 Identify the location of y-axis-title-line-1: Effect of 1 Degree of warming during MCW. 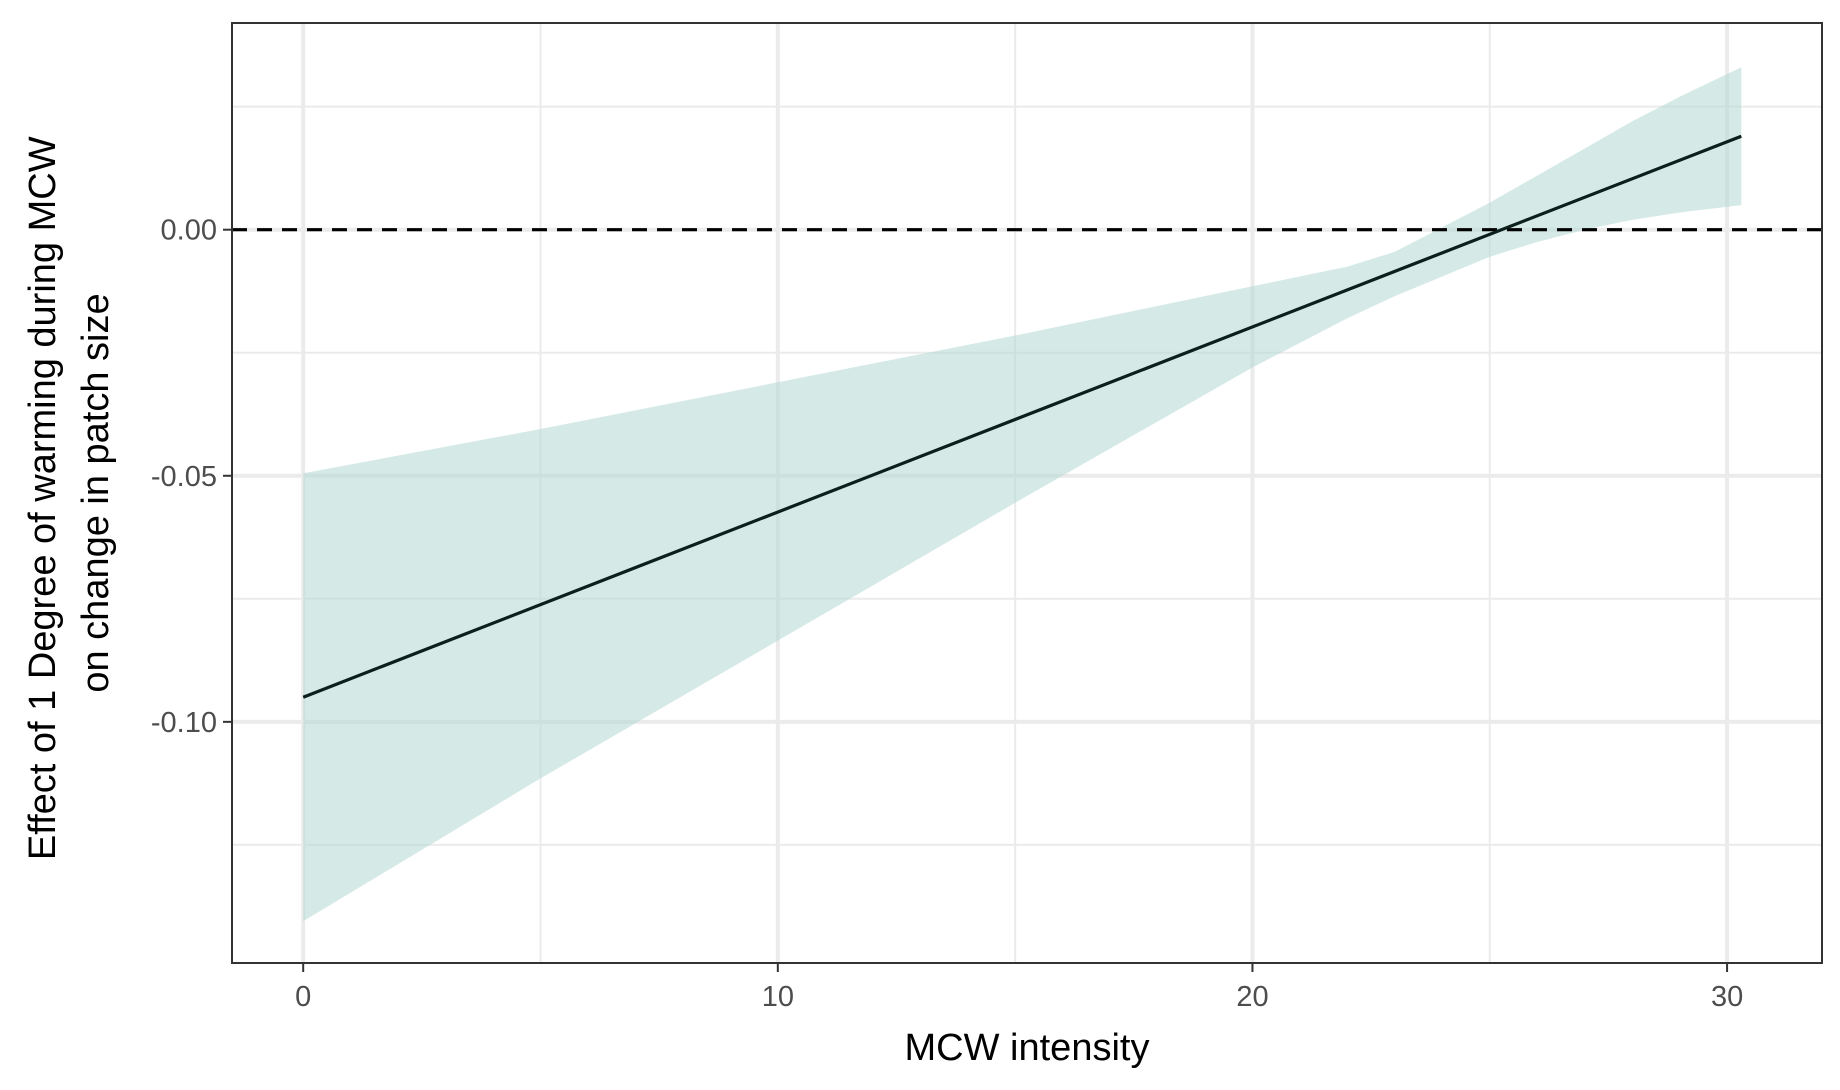
(43, 498).